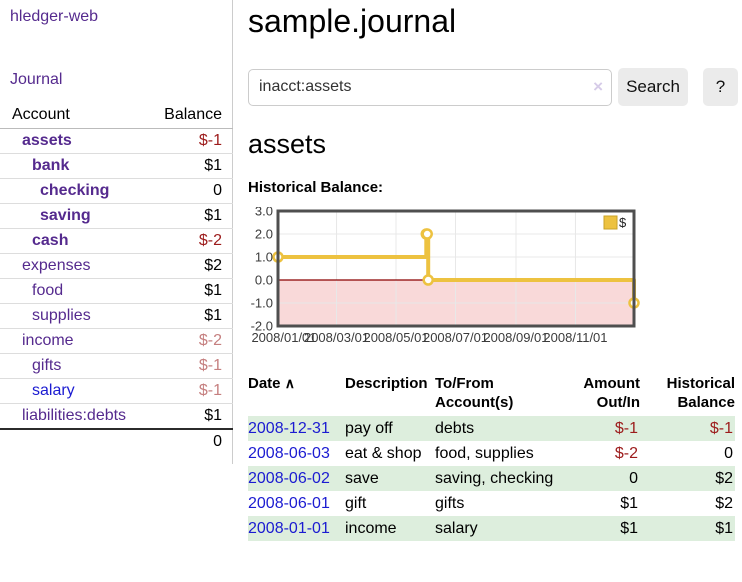  What do you see at coordinates (626, 453) in the screenshot?
I see `transaction-amount: $-2` at bounding box center [626, 453].